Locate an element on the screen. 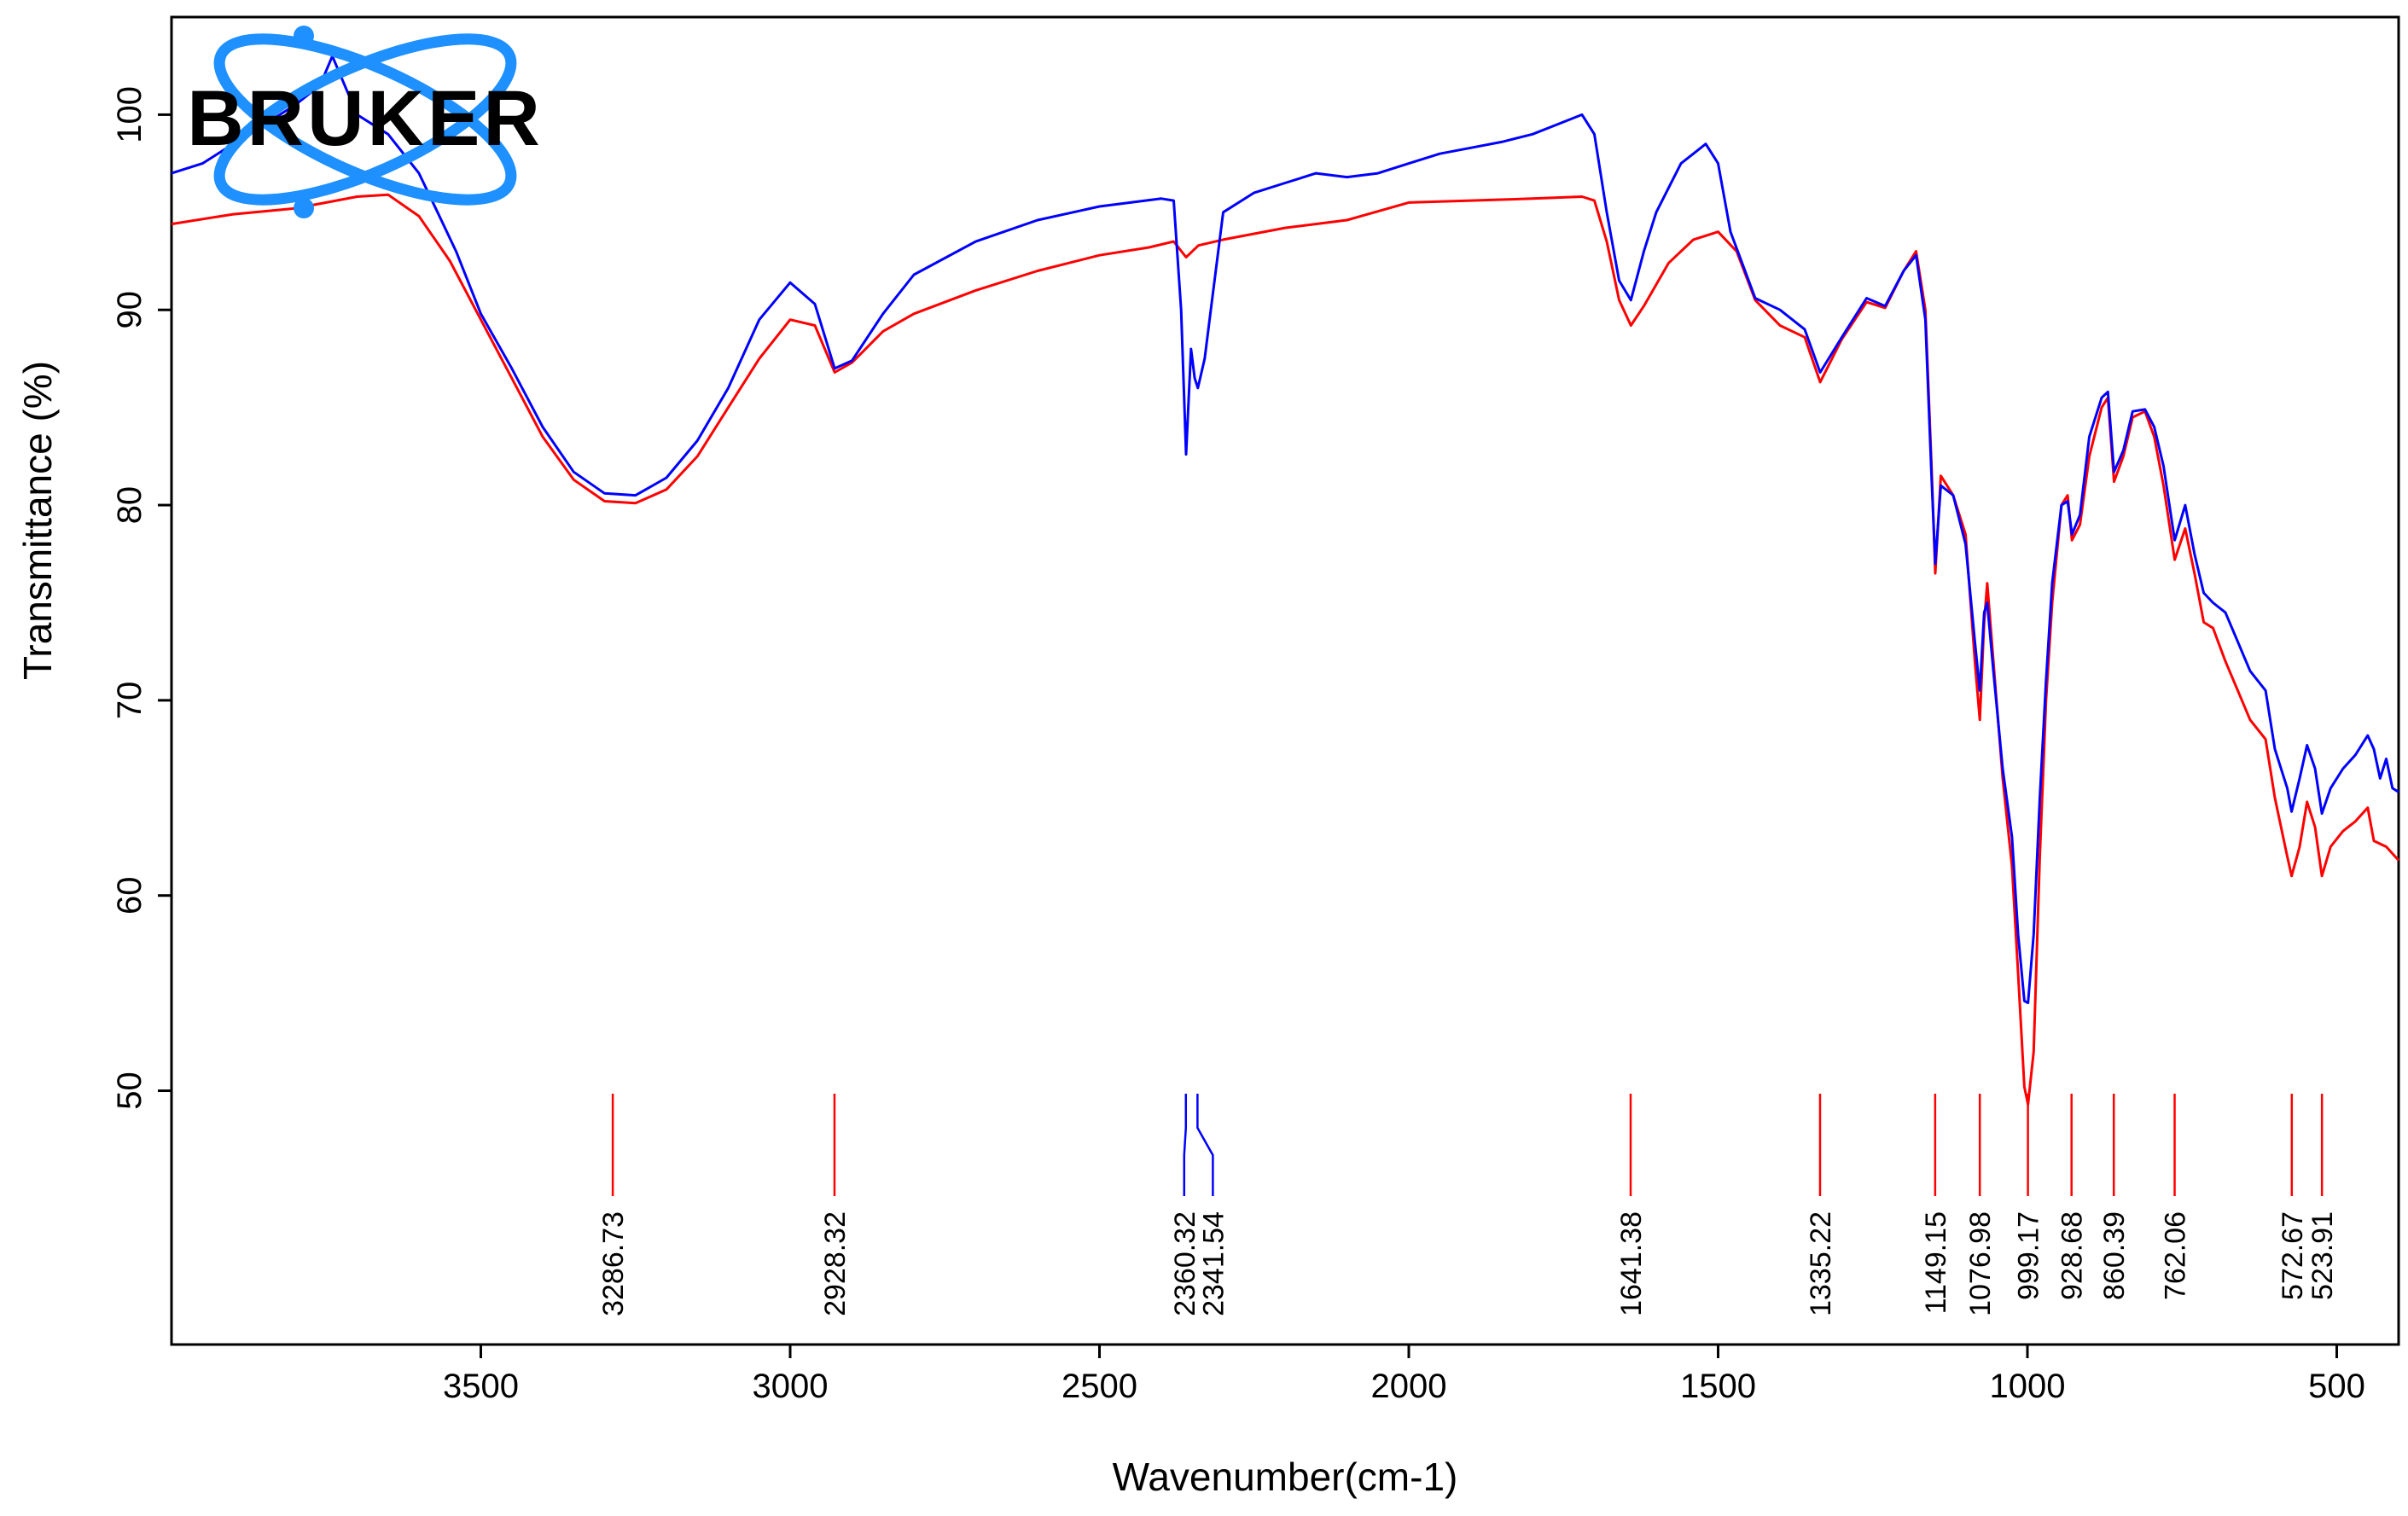 The width and height of the screenshot is (2408, 1516). x-tick-label: 2500 is located at coordinates (1099, 1386).